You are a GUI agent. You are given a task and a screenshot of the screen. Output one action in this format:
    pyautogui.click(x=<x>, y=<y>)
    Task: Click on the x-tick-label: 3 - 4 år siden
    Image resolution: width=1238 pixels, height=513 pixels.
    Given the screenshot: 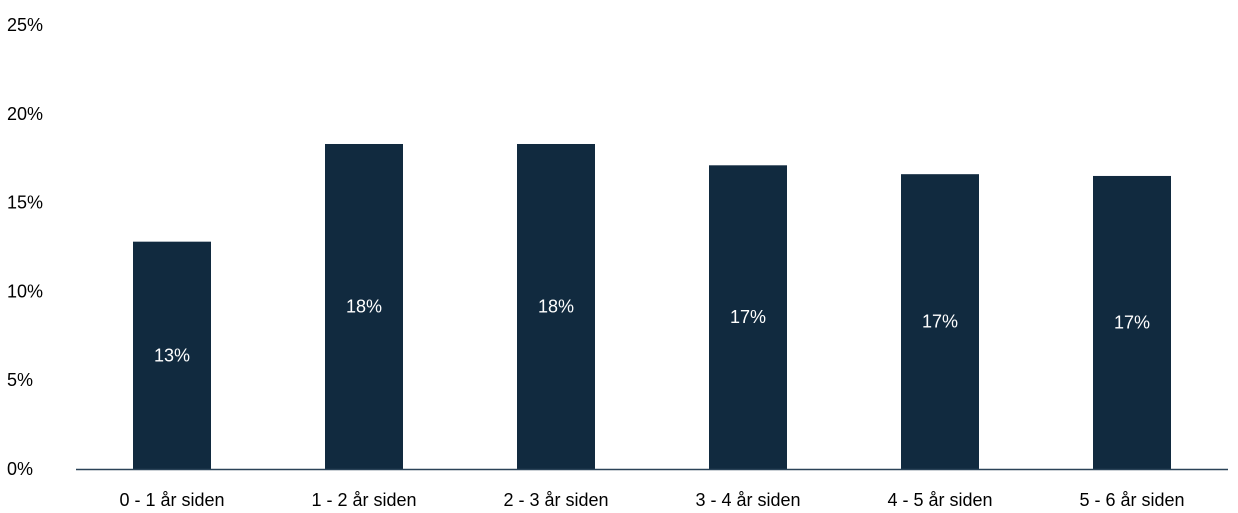 What is the action you would take?
    pyautogui.click(x=747, y=500)
    